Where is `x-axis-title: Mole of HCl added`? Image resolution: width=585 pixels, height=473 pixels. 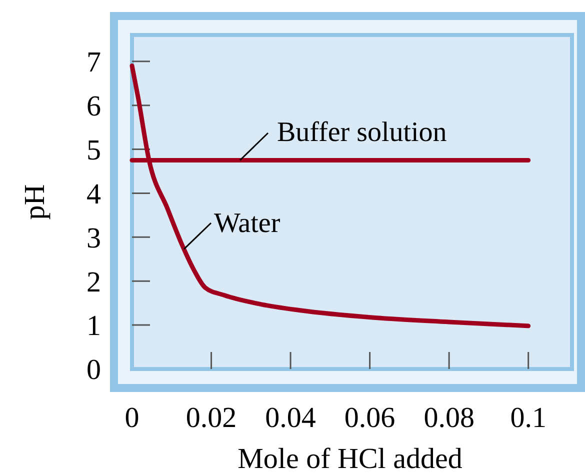 x-axis-title: Mole of HCl added is located at coordinates (350, 458).